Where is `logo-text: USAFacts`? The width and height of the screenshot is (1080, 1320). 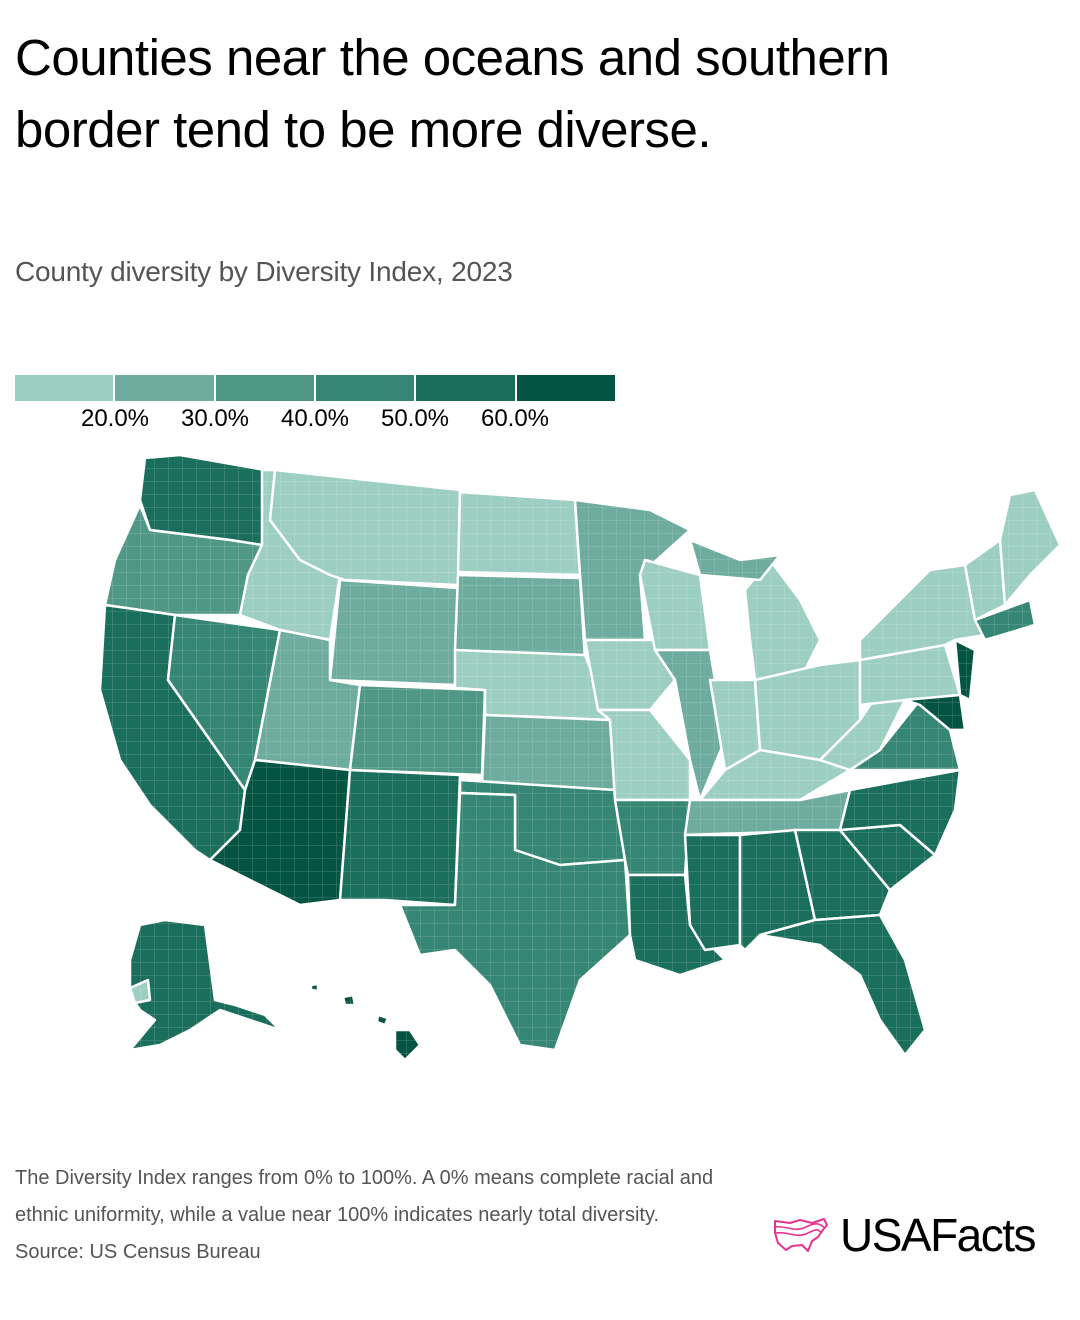 logo-text: USAFacts is located at coordinates (938, 1235).